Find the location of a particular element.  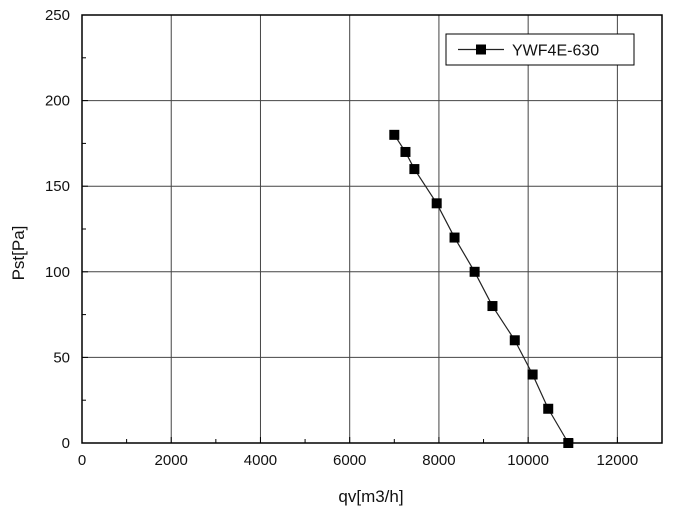

legend: YWF4E-630 is located at coordinates (540, 49).